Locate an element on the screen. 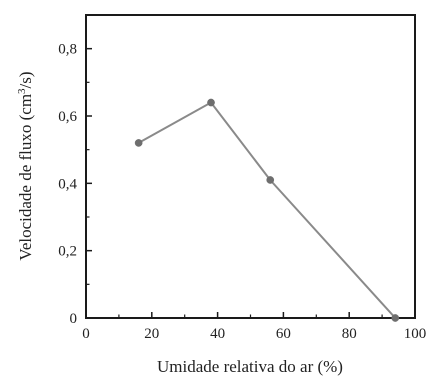 The height and width of the screenshot is (376, 435). x-axis-title: Umidade relativa do ar (%) is located at coordinates (250, 366).